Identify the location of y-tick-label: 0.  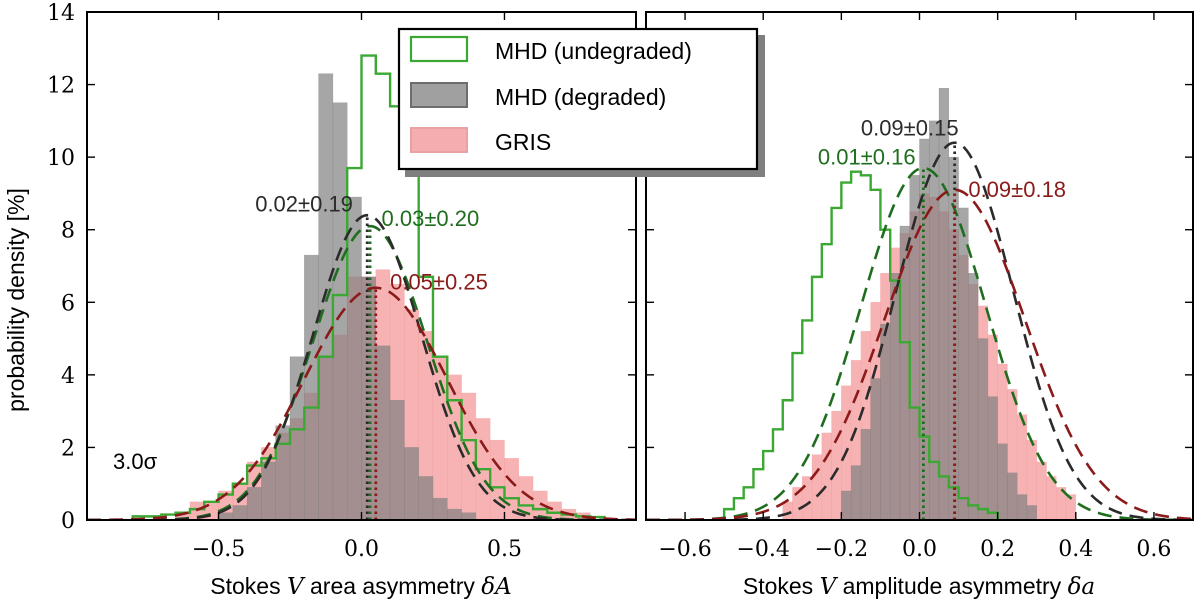
(68, 521).